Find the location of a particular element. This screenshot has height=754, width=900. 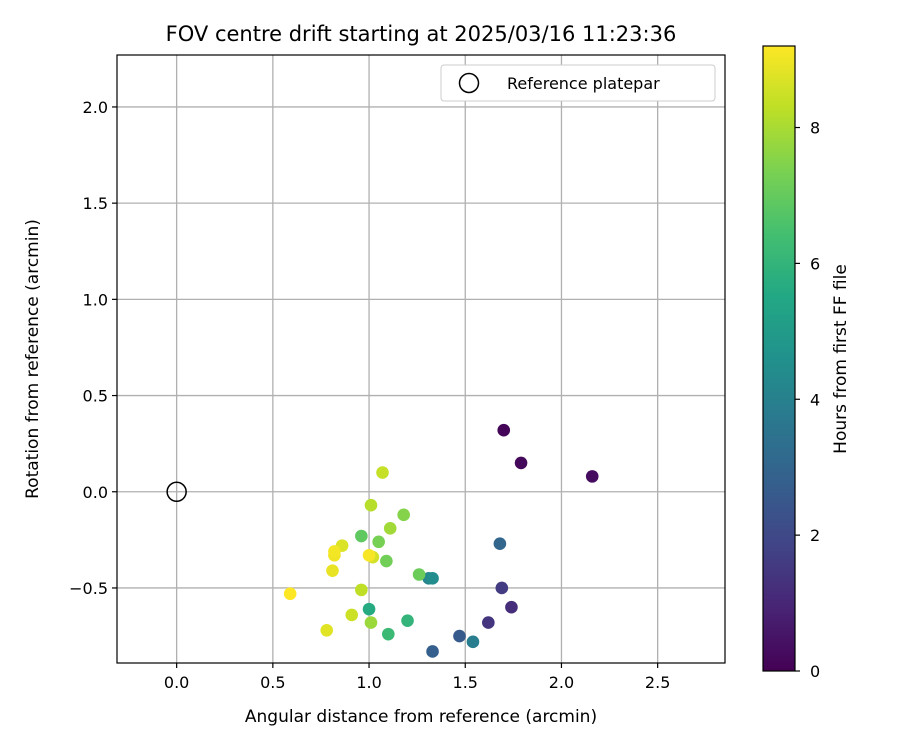

colorbar-tick-label: 0 is located at coordinates (815, 671).